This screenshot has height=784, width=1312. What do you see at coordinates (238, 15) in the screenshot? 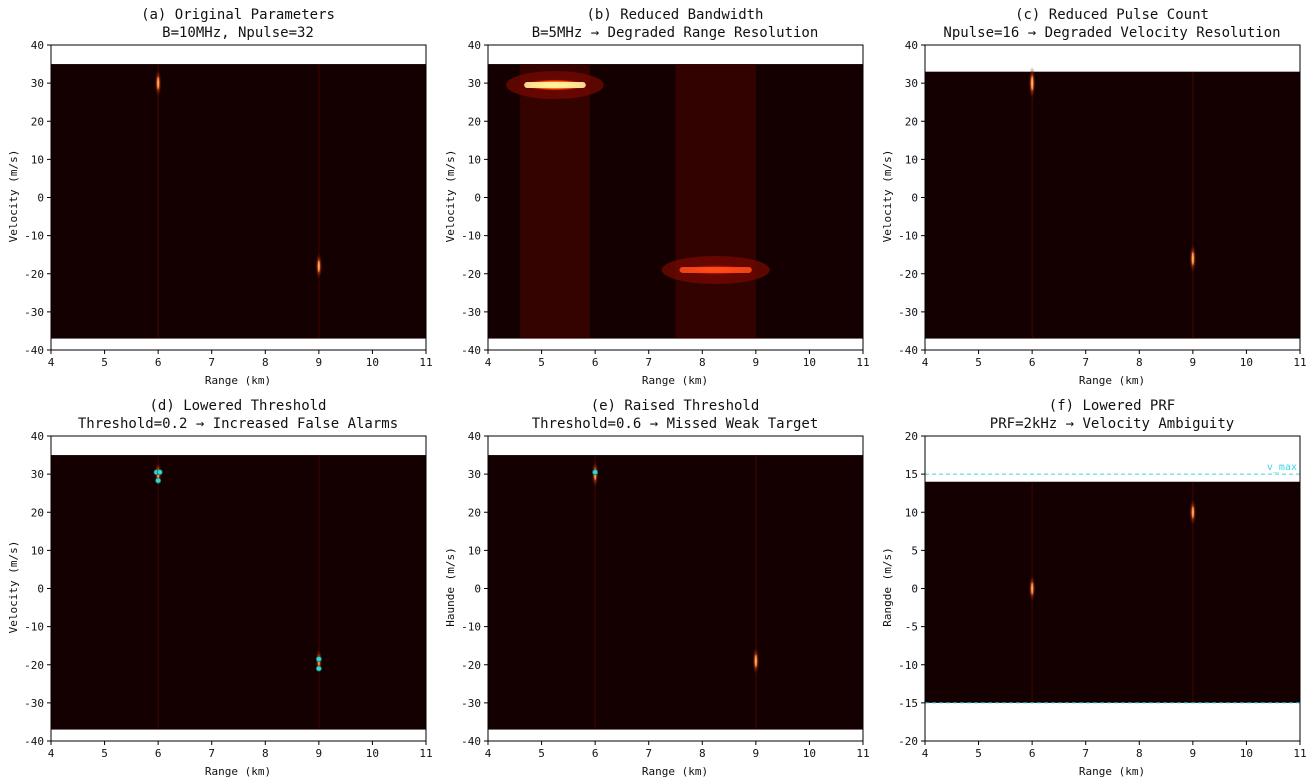
I see `chart-title: (a) Original Parameters` at bounding box center [238, 15].